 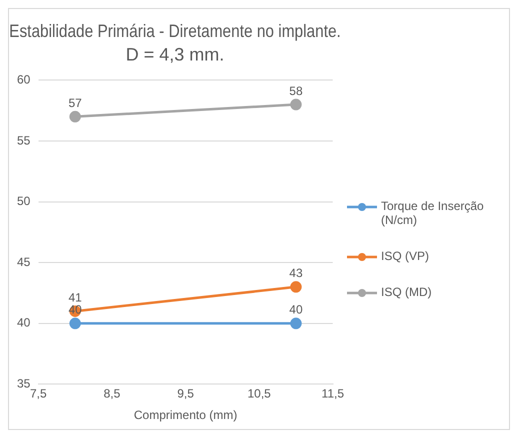 What do you see at coordinates (433, 213) in the screenshot?
I see `legend-label: Torque de Inserção (N/cm)` at bounding box center [433, 213].